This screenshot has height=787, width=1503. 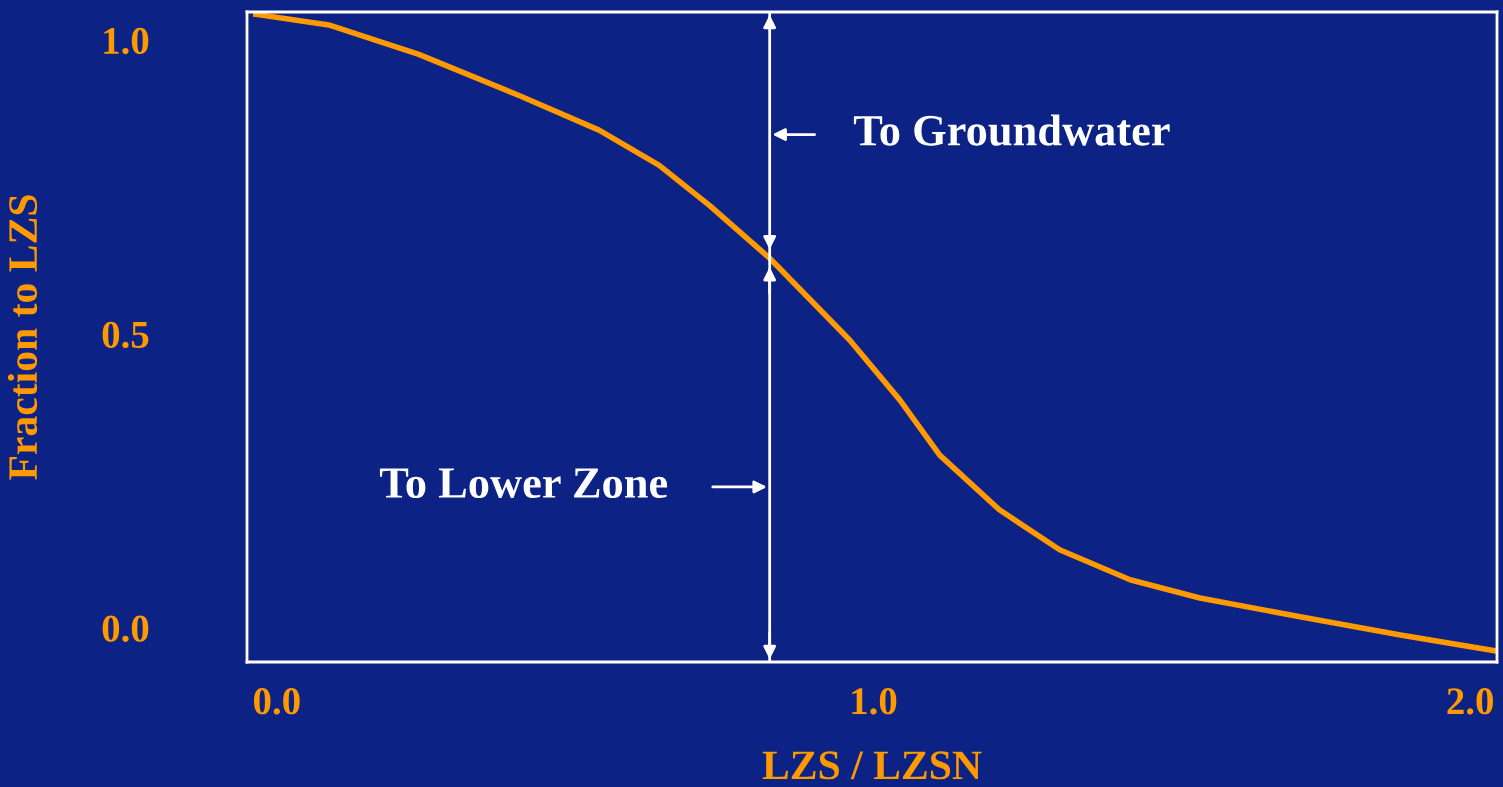 I want to click on x-tick-label: 0.0, so click(x=277, y=701).